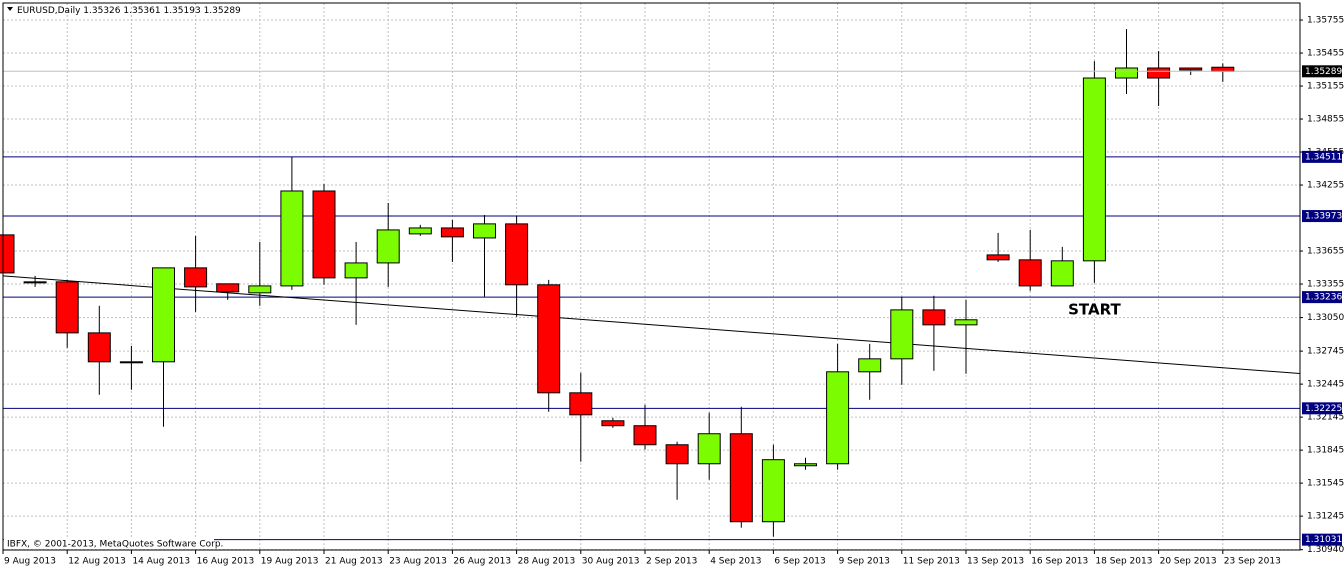 The width and height of the screenshot is (1344, 569). What do you see at coordinates (735, 562) in the screenshot?
I see `x-tick-label: 4 Sep 2013` at bounding box center [735, 562].